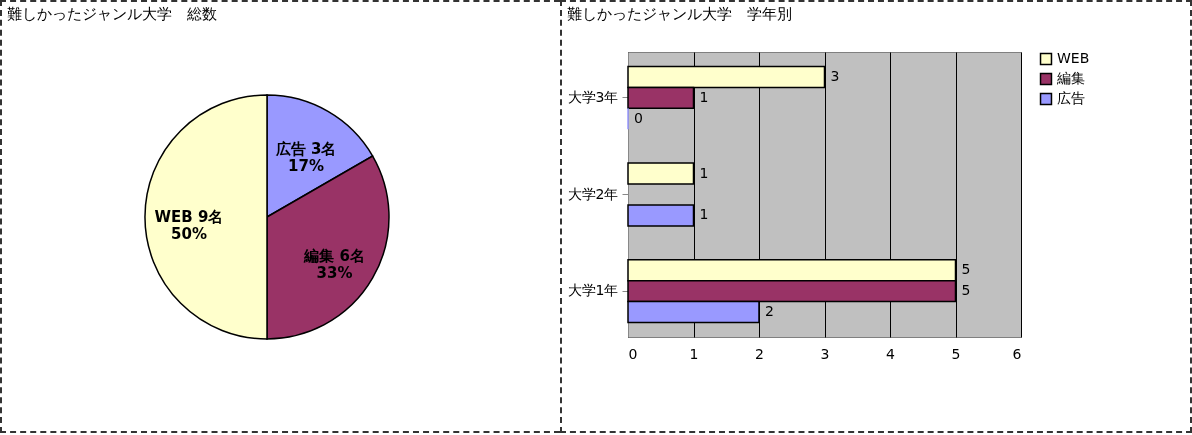  What do you see at coordinates (825, 353) in the screenshot?
I see `x-tick-label: 3` at bounding box center [825, 353].